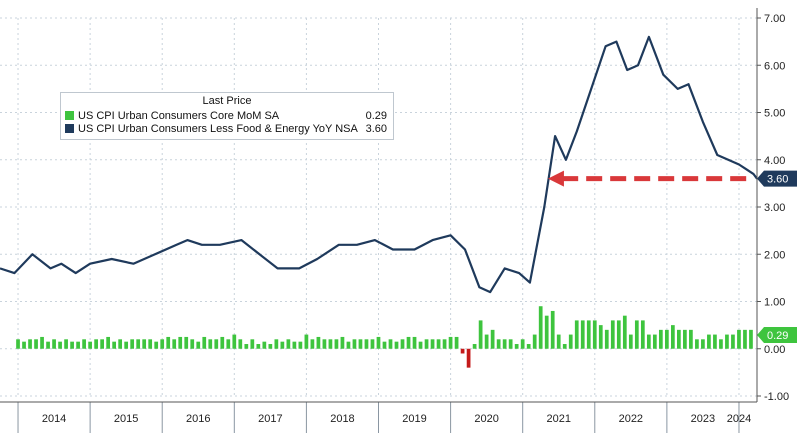 Image resolution: width=800 pixels, height=433 pixels. What do you see at coordinates (486, 419) in the screenshot?
I see `x-tick-label: 2020` at bounding box center [486, 419].